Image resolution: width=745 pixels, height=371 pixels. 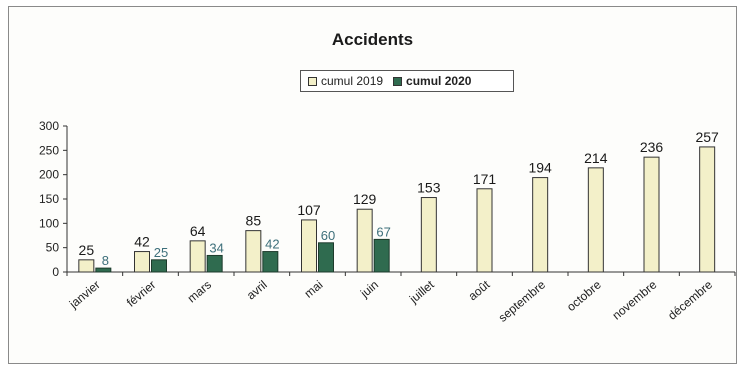 I want to click on legend-item-2020: cumul 2020, so click(x=432, y=81).